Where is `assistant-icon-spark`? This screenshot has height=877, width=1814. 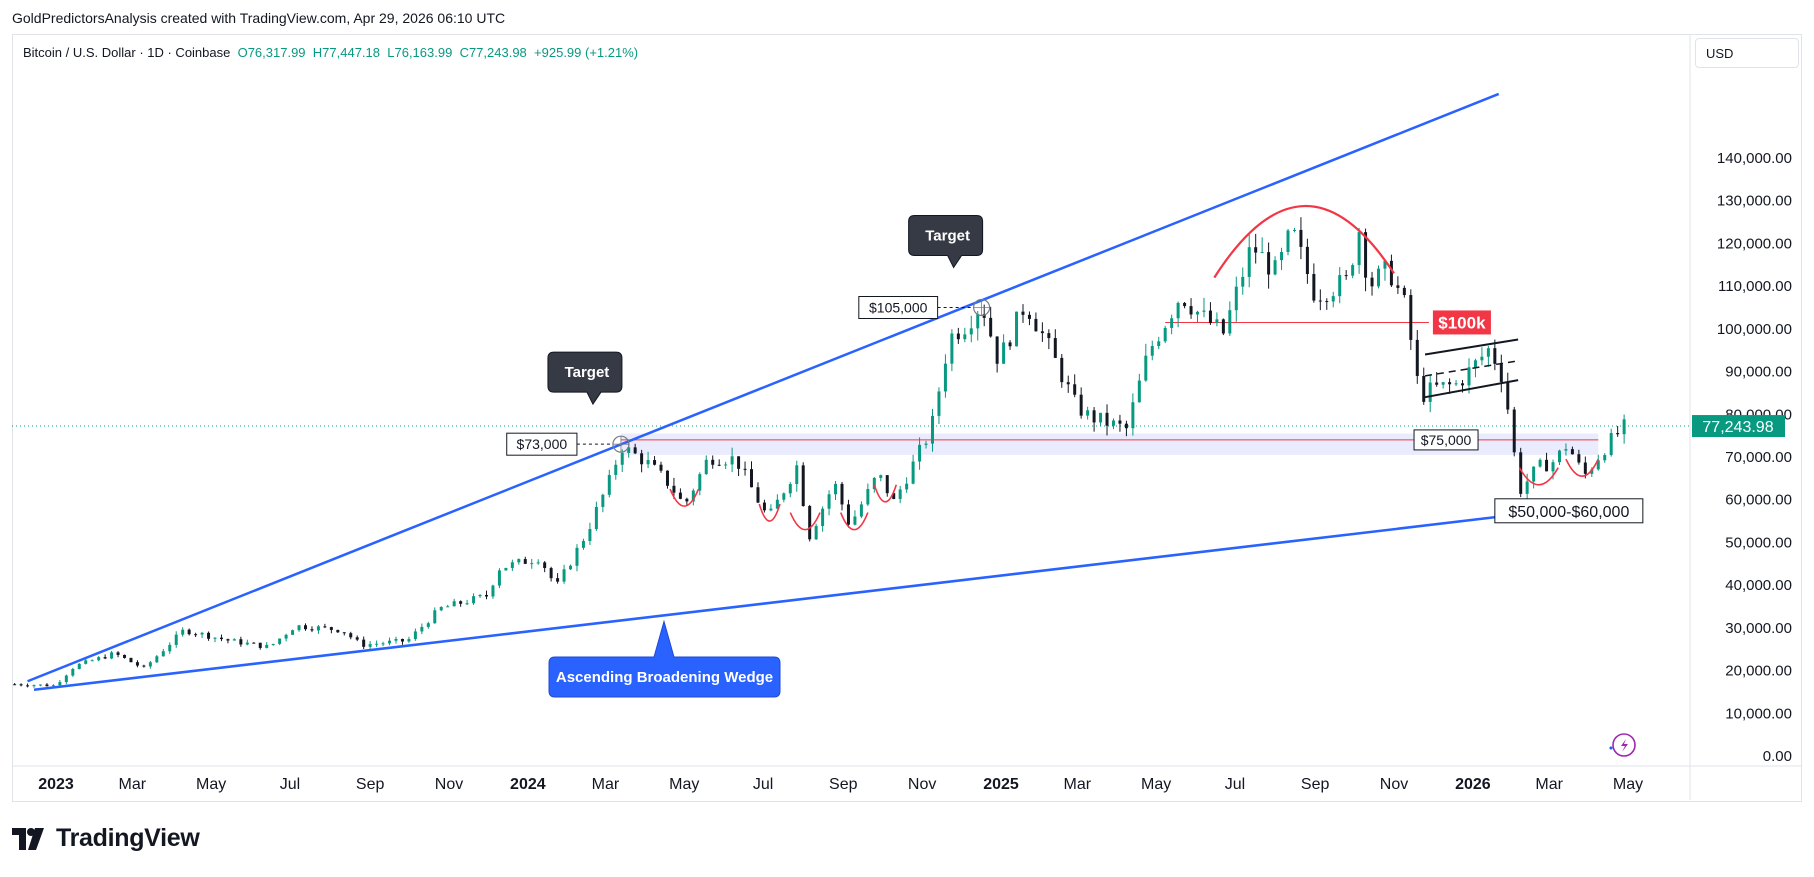 assistant-icon-spark is located at coordinates (1611, 748).